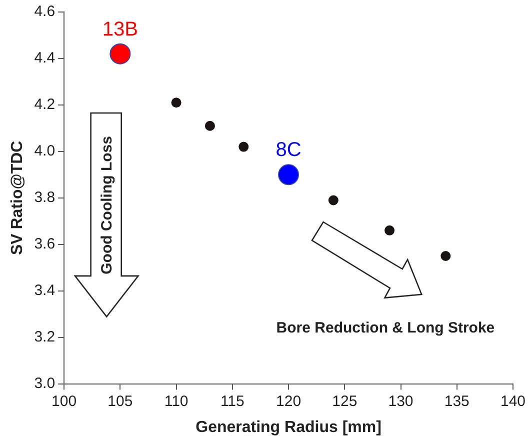 This screenshot has width=529, height=443. What do you see at coordinates (17, 198) in the screenshot?
I see `y-axis-title: SV Ratio@TDC` at bounding box center [17, 198].